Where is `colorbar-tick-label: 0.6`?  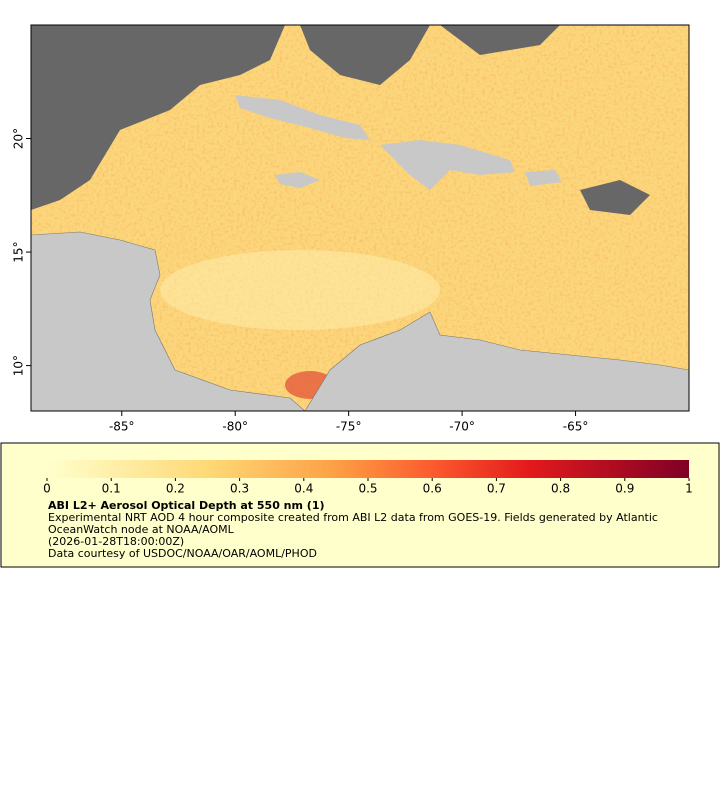 colorbar-tick-label: 0.6 is located at coordinates (432, 489).